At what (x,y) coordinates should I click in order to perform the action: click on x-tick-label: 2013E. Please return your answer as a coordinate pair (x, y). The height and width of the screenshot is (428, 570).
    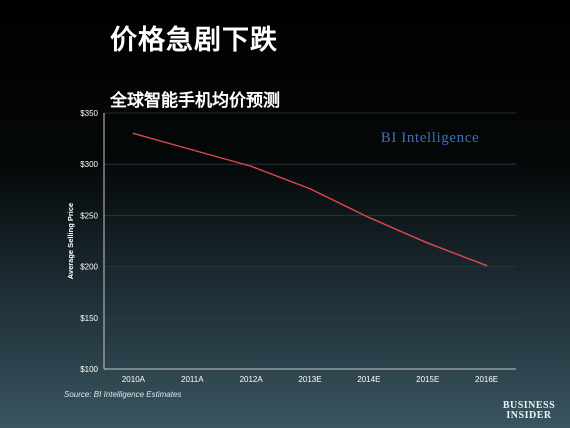
    Looking at the image, I should click on (309, 379).